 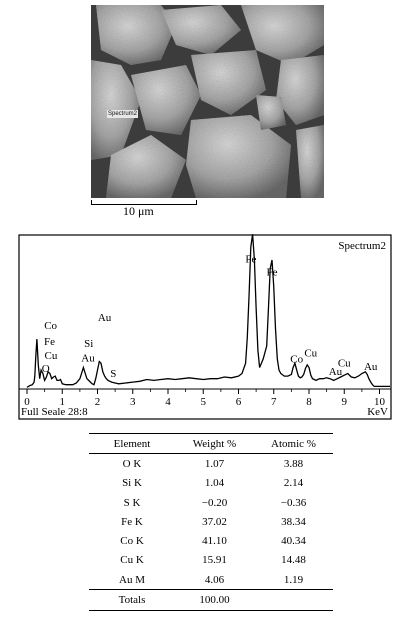 What do you see at coordinates (214, 483) in the screenshot?
I see `cell-weight: 1.04` at bounding box center [214, 483].